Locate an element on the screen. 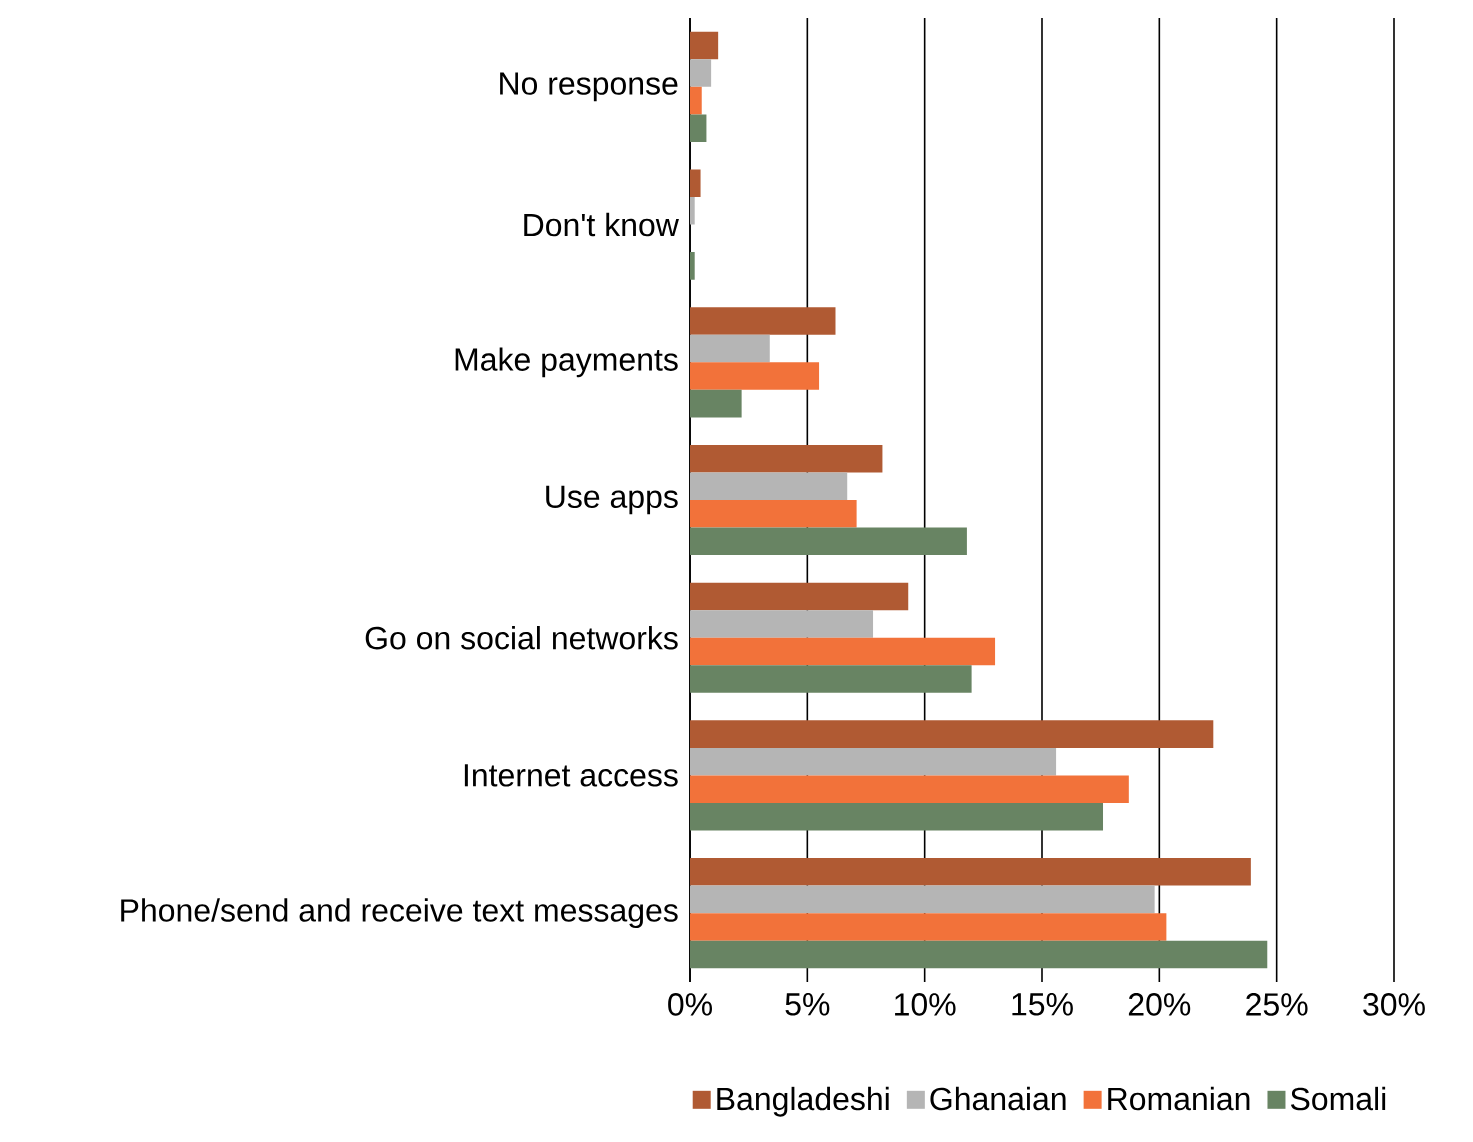 This screenshot has height=1142, width=1473. x-tick-label: 5% is located at coordinates (807, 1004).